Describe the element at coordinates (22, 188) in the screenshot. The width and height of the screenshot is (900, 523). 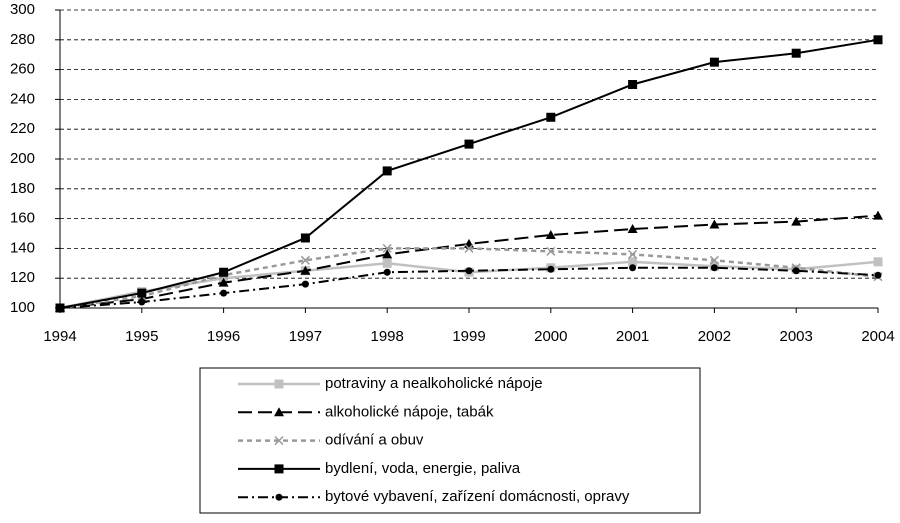
I see `y-tick-label: 180` at that location.